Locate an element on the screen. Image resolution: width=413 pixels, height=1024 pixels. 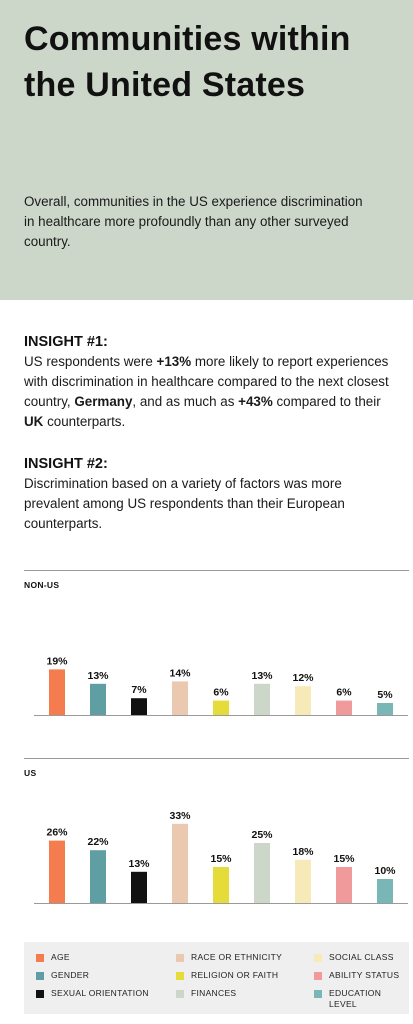
legend-label: EDUCATION LEVEL is located at coordinates (355, 998).